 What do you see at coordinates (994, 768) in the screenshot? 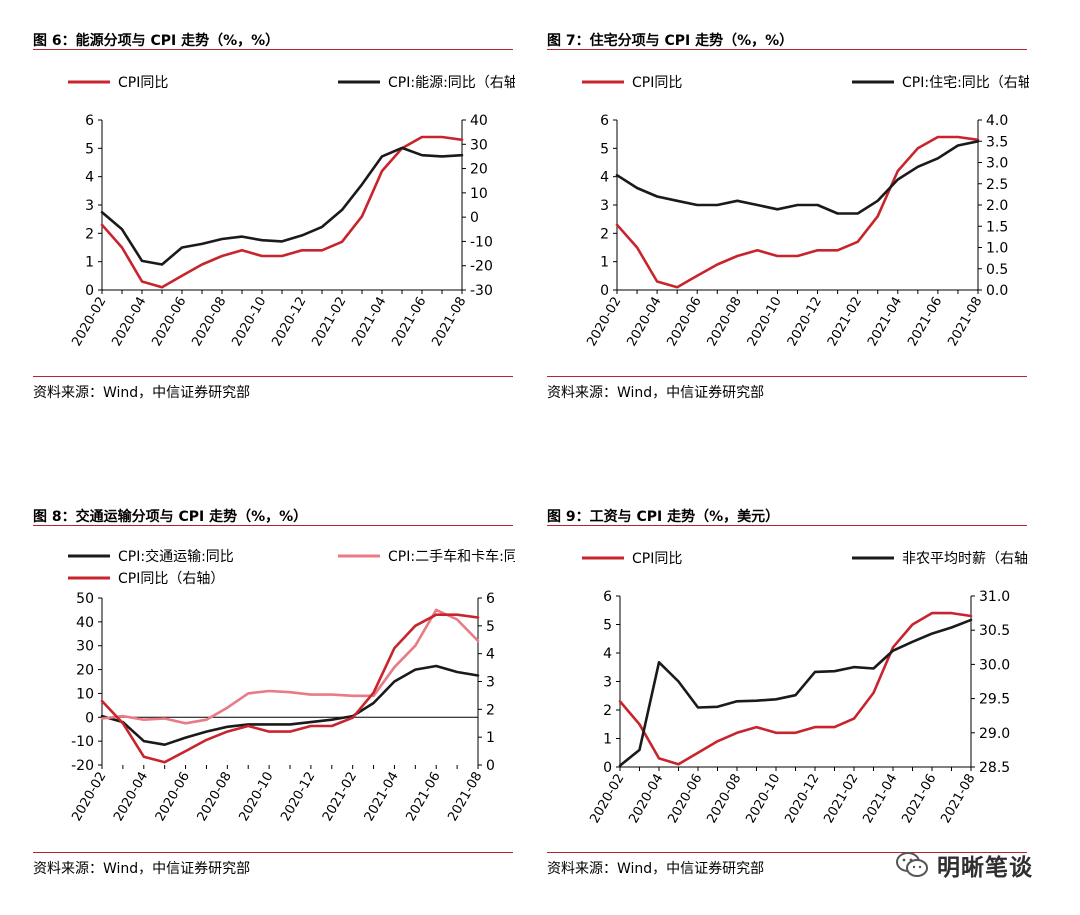
I see `y-right-tick-label: 28.5` at bounding box center [994, 768].